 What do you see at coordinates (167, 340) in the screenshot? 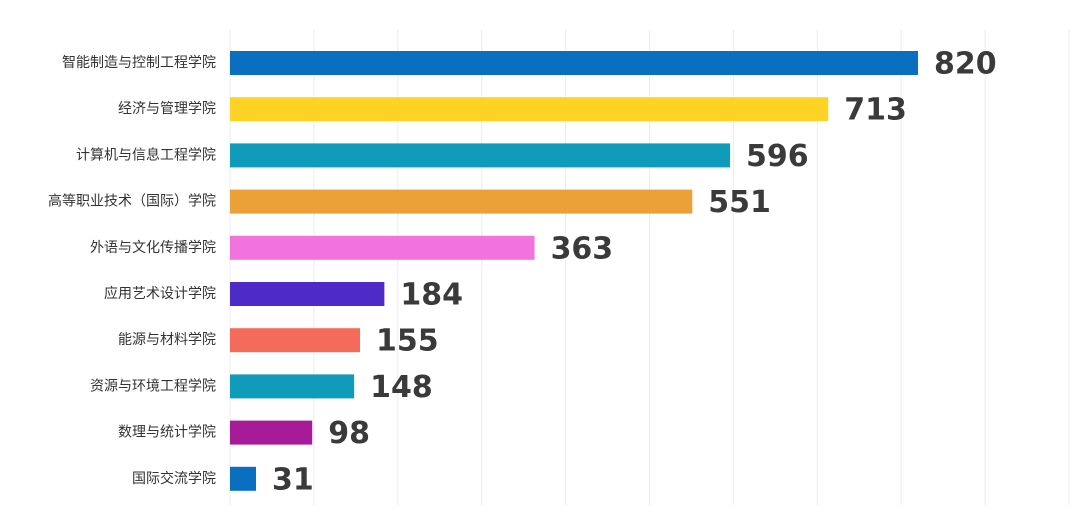
I see `category-label: 能源与材料学院` at bounding box center [167, 340].